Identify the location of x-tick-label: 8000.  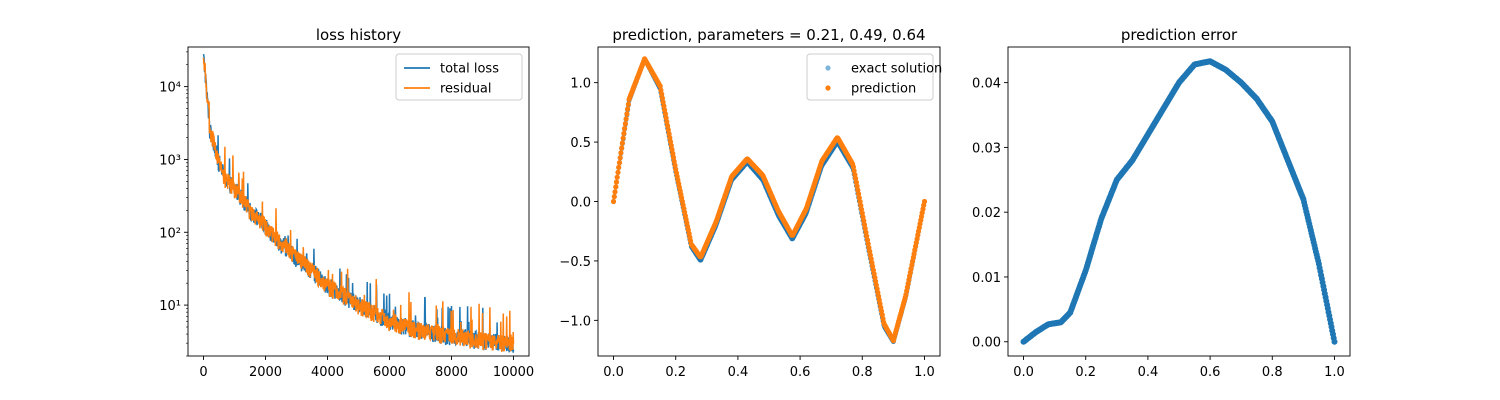
(451, 372).